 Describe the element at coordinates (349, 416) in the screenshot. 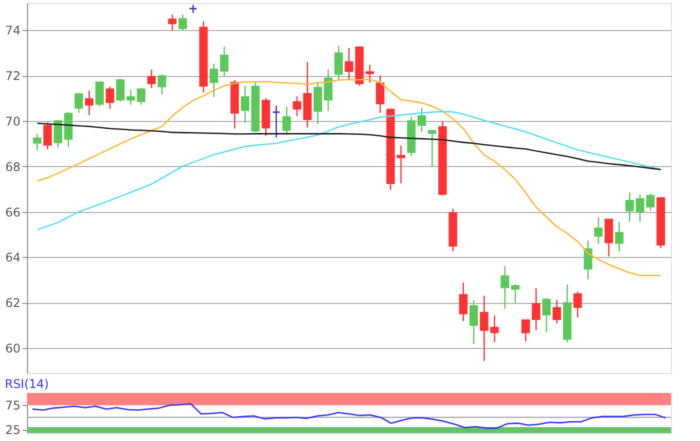

I see `line-series` at that location.